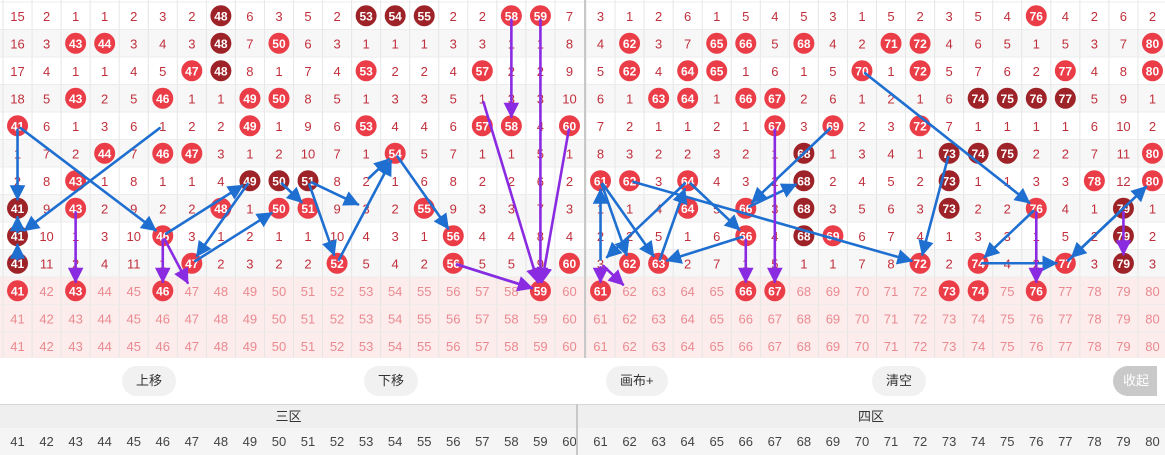 This screenshot has height=455, width=1165. I want to click on cell-number: 51, so click(308, 346).